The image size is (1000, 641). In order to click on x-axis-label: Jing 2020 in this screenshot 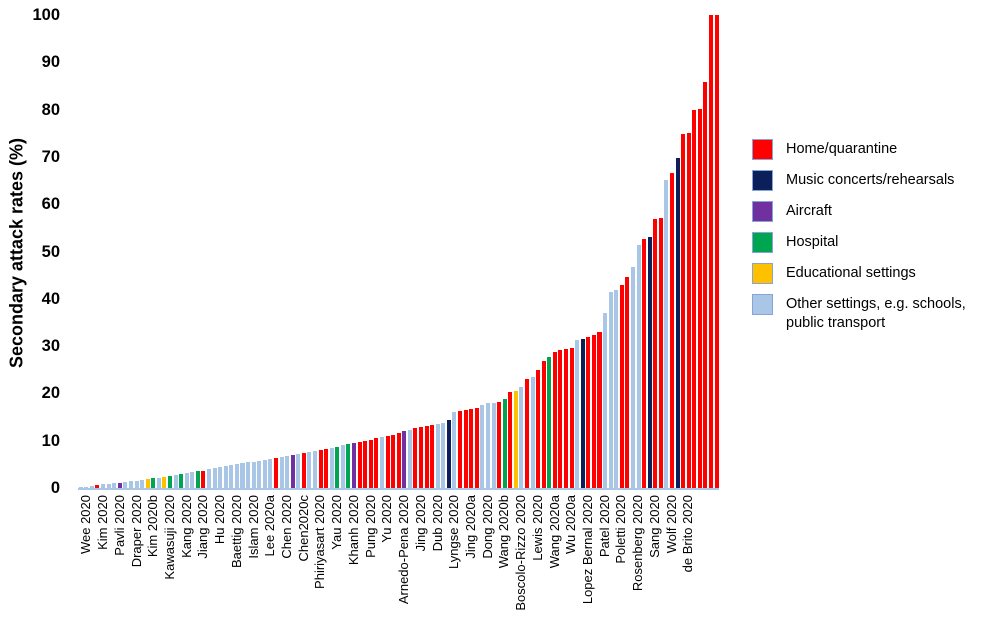, I will do `click(420, 523)`.